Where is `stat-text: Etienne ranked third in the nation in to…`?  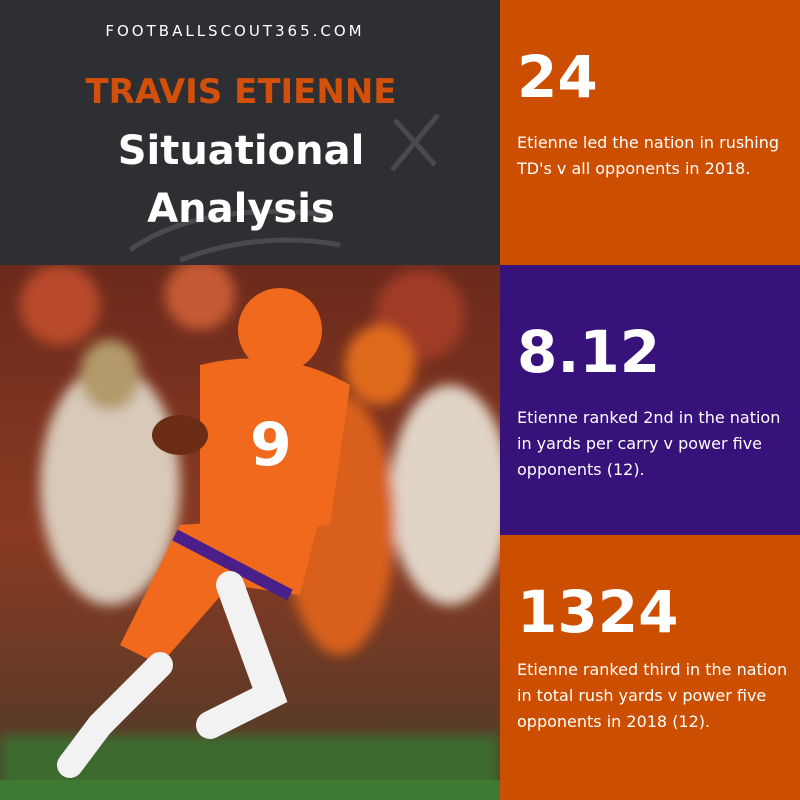
stat-text: Etienne ranked third in the nation in to… is located at coordinates (652, 695).